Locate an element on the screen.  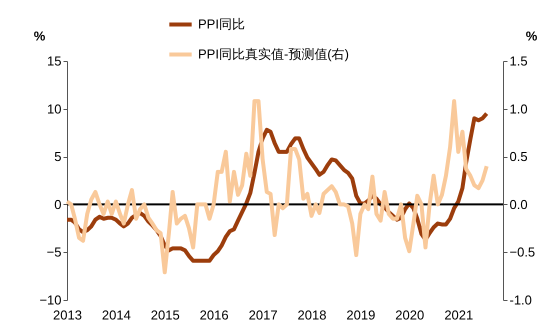
x-tick-label: 2013 is located at coordinates (67, 315).